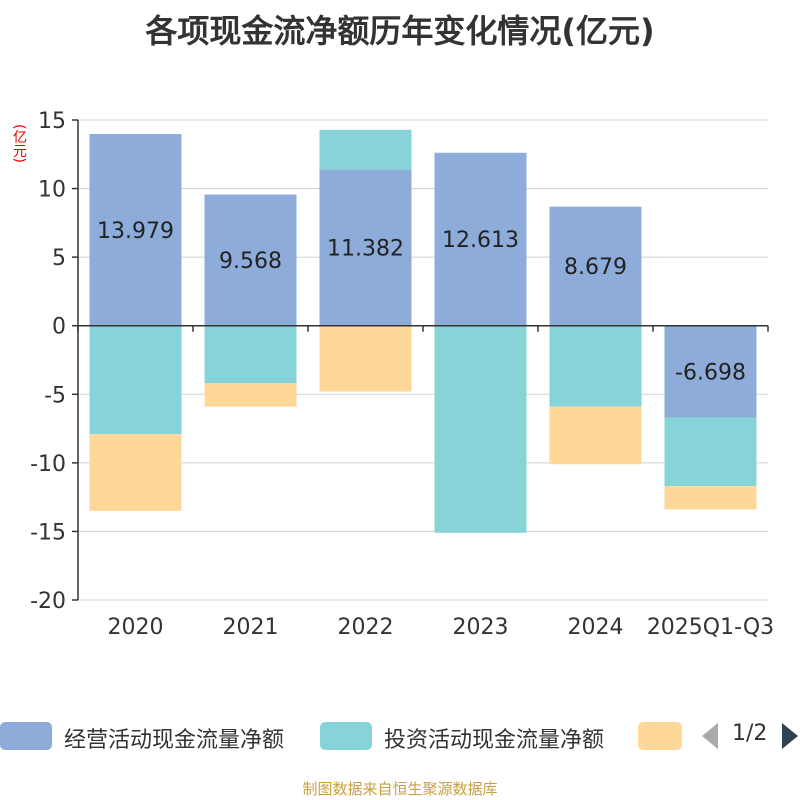 This screenshot has height=800, width=800. I want to click on bar-3-2024, so click(595, 435).